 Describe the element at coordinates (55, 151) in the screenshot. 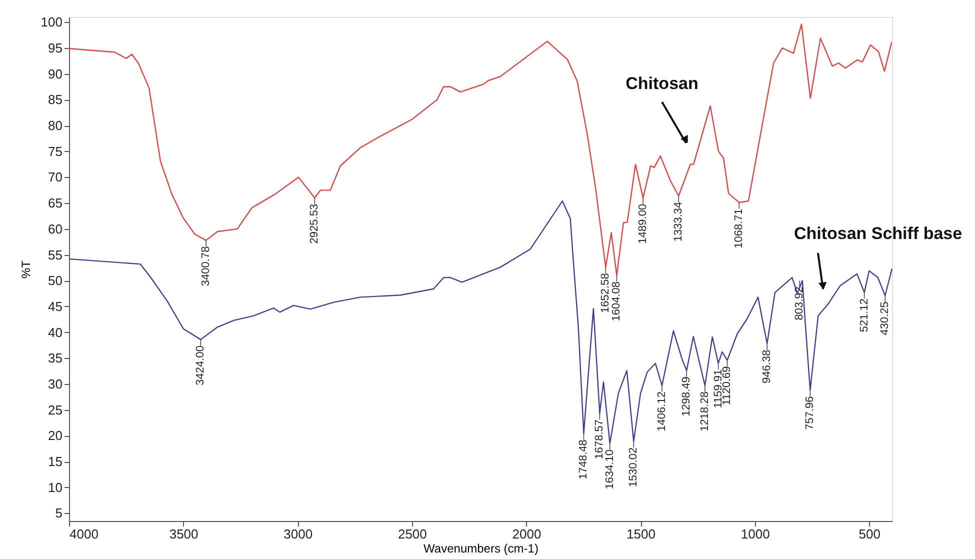

I see `y-tick-label: 75` at that location.